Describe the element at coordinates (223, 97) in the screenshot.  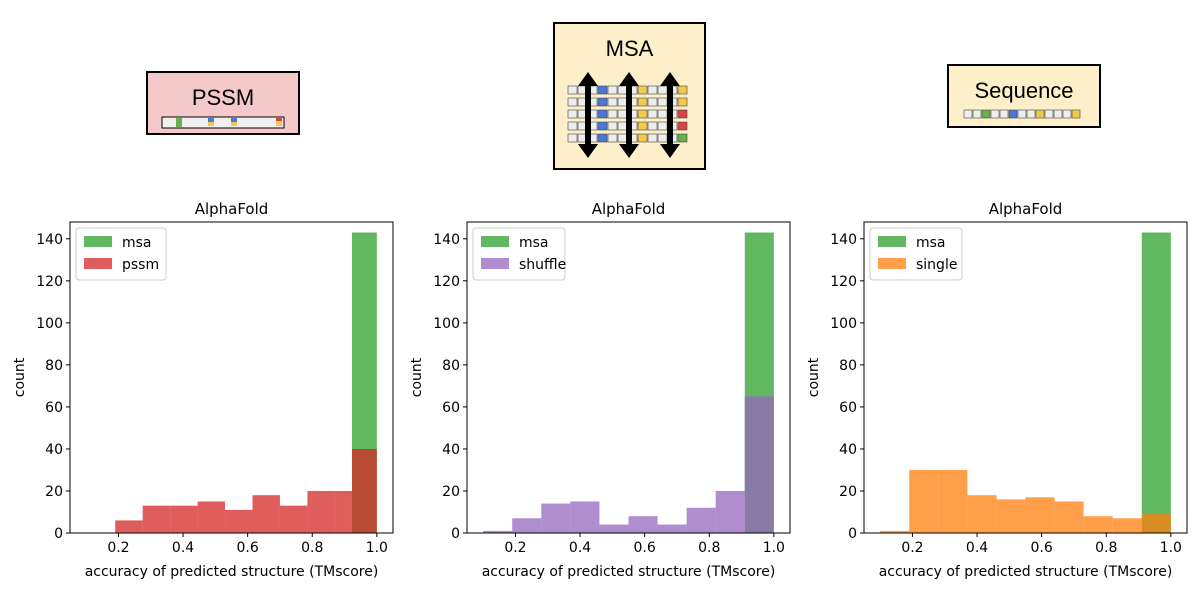
I see `pssm-title: PSSM` at that location.